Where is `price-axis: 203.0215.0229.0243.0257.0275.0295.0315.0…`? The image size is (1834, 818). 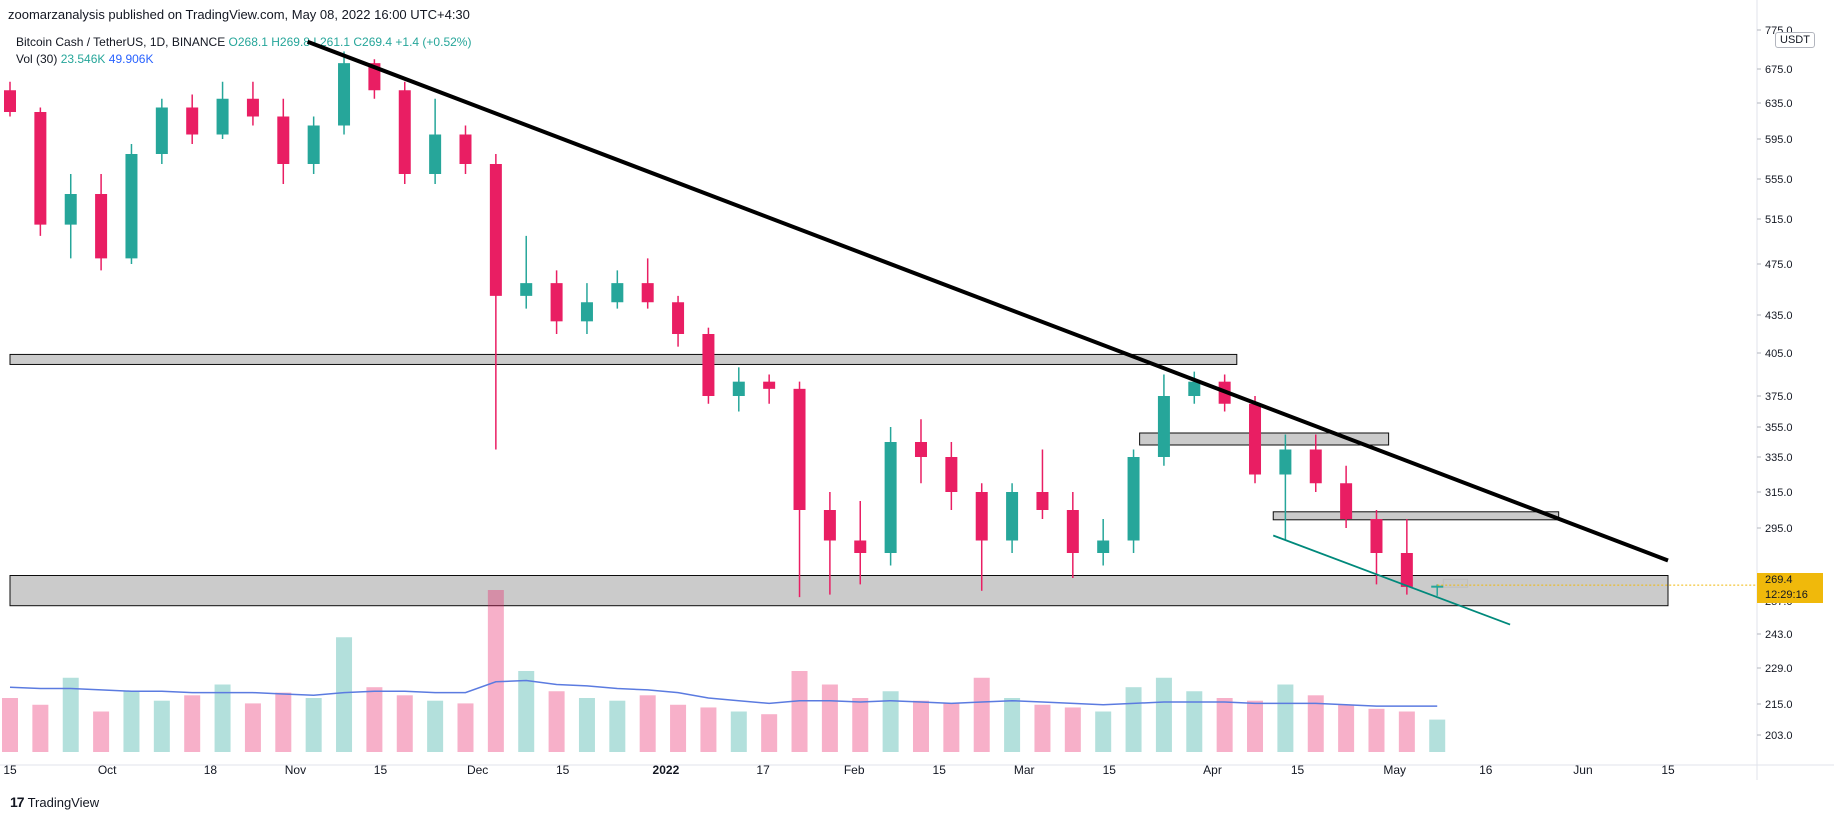 price-axis: 203.0215.0229.0243.0257.0275.0295.0315.0… is located at coordinates (1775, 383).